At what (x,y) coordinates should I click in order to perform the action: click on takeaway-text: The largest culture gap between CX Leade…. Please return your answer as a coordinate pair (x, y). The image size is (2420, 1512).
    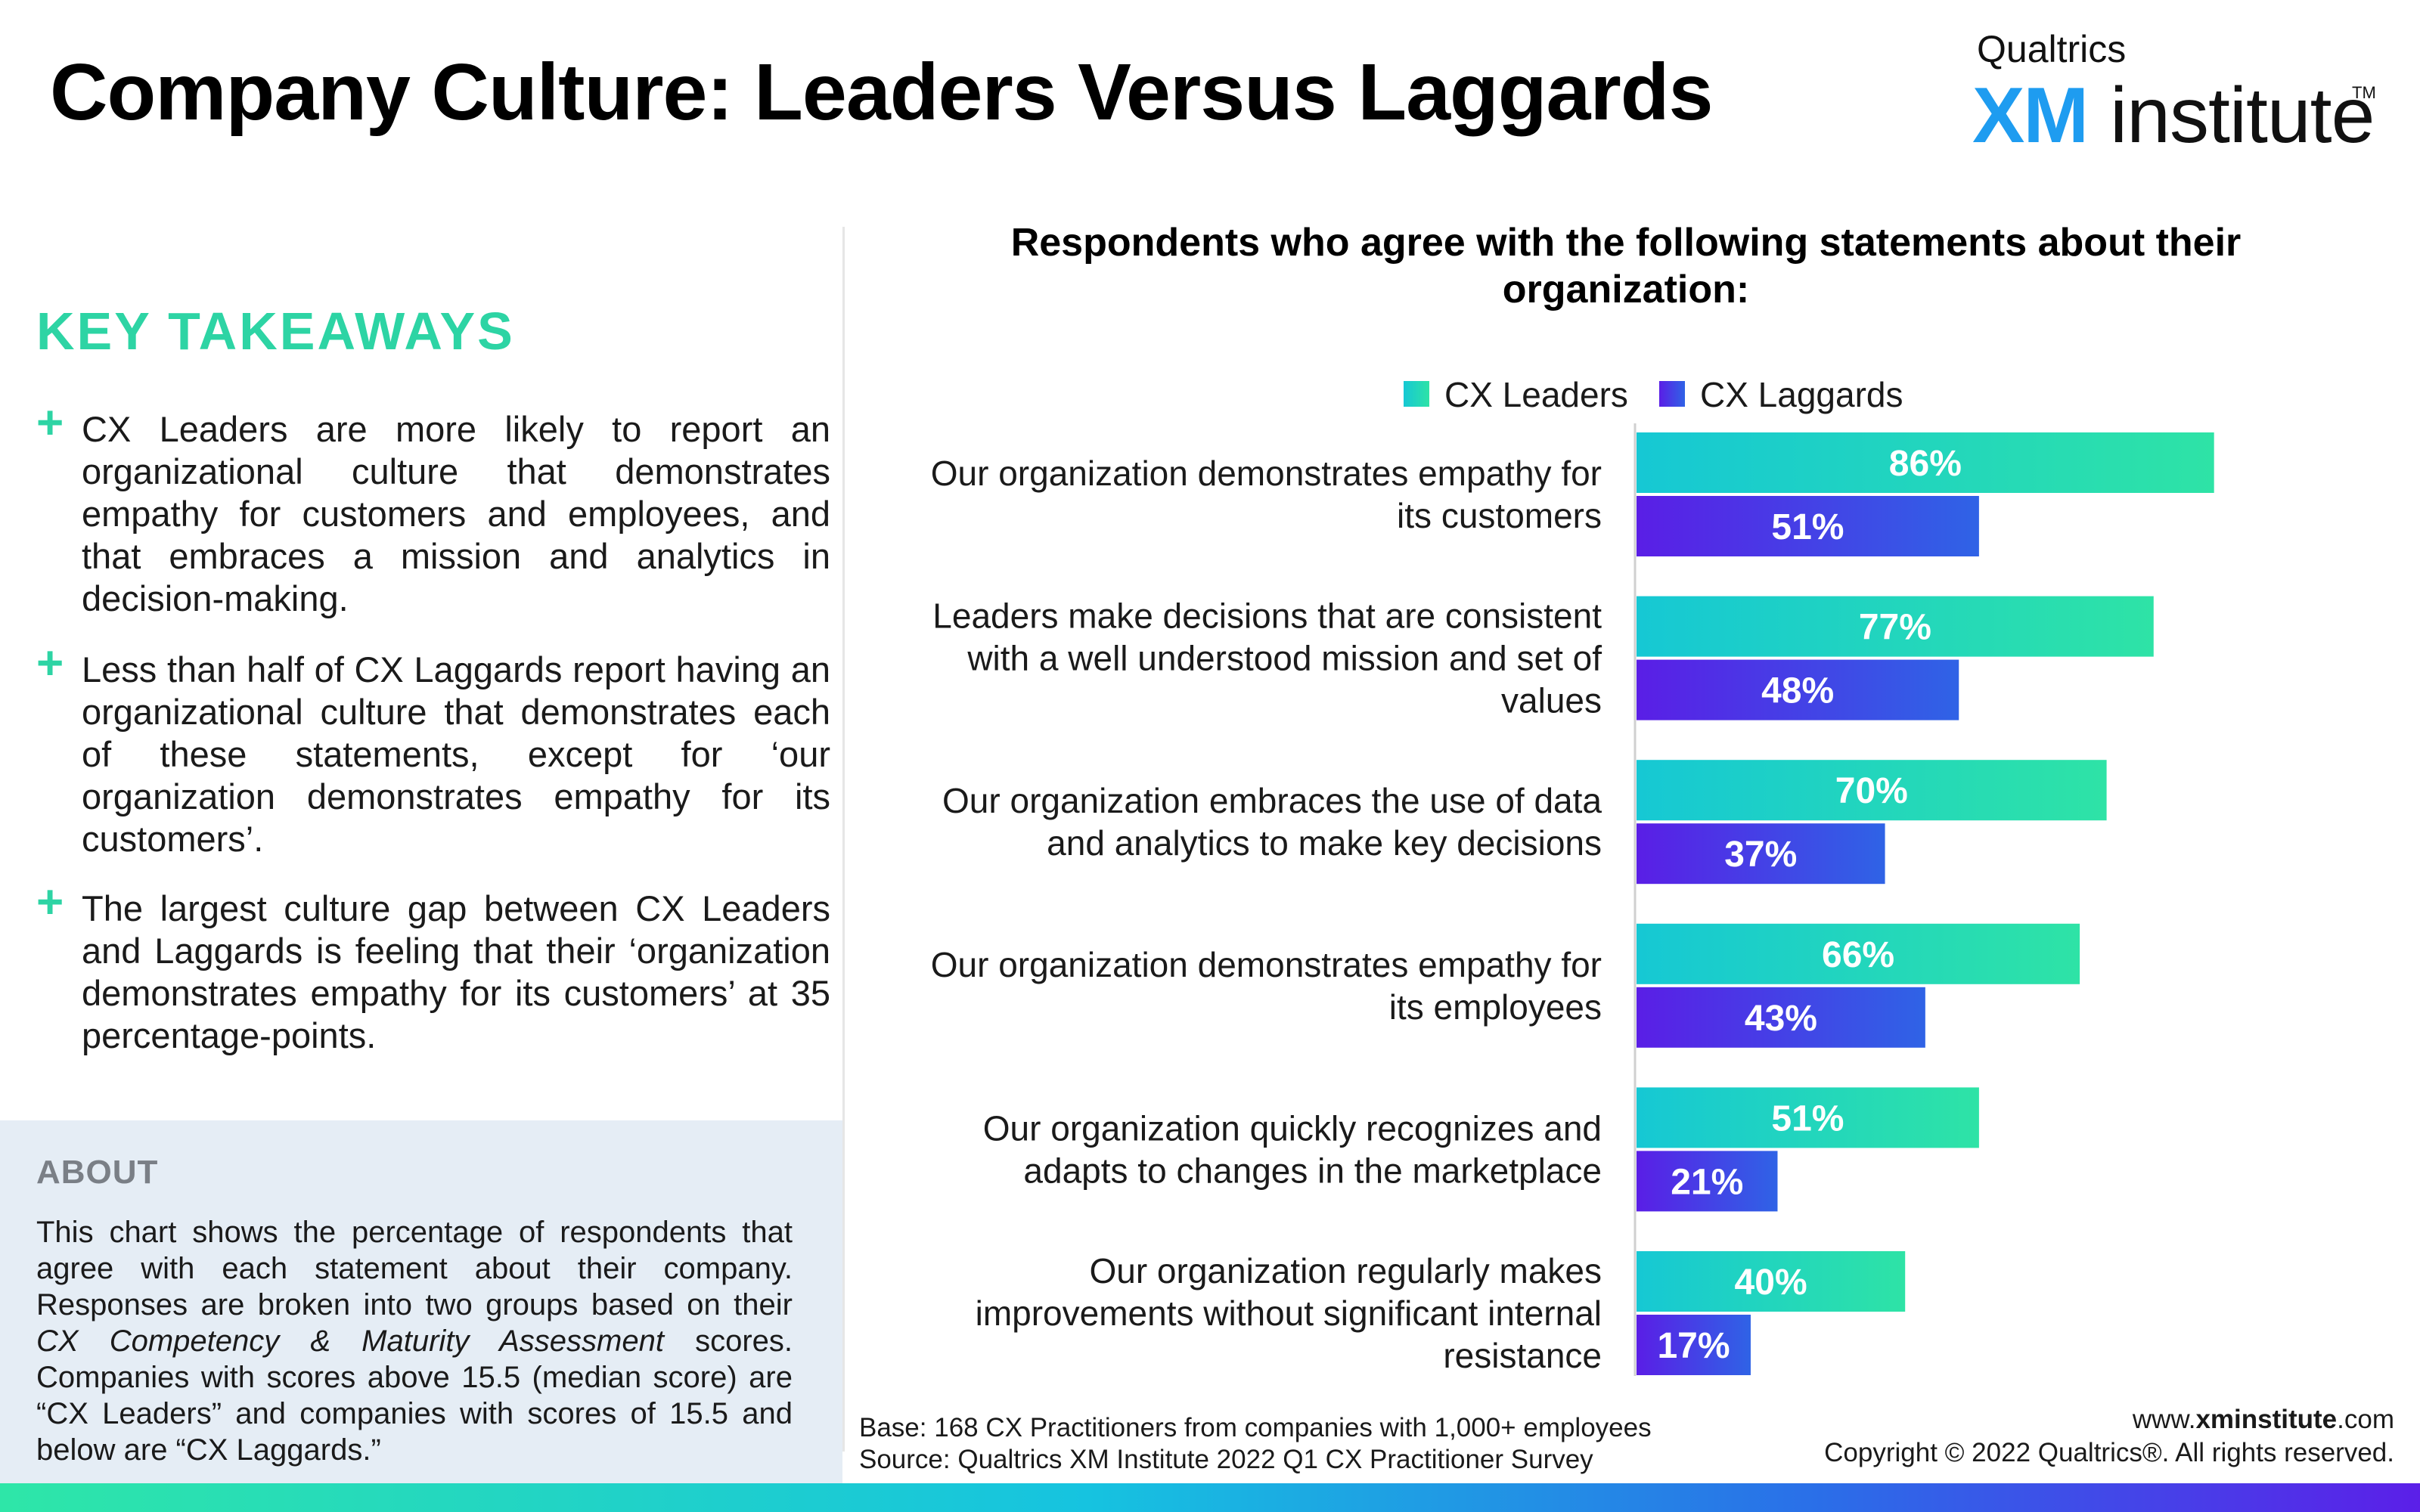
    Looking at the image, I should click on (456, 972).